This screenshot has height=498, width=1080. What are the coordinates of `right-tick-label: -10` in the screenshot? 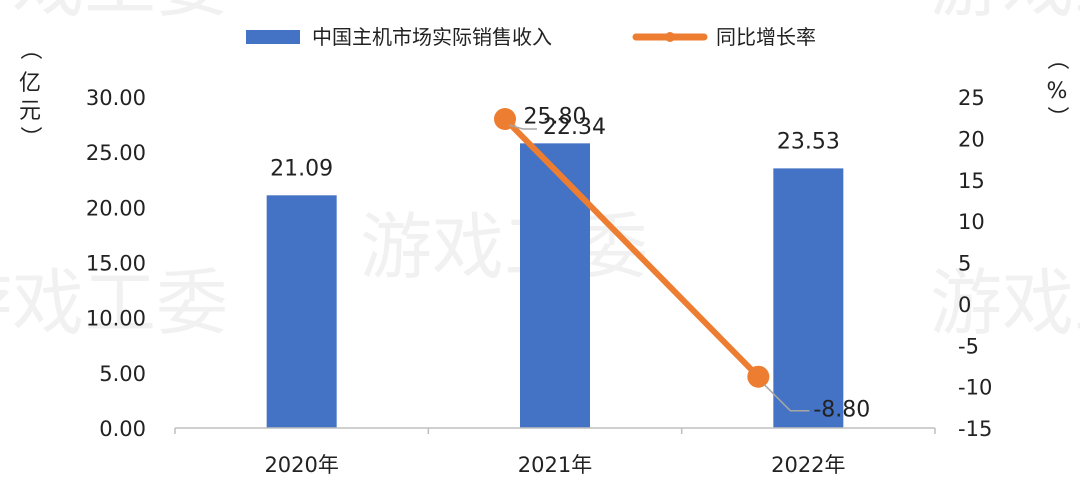 It's located at (975, 388).